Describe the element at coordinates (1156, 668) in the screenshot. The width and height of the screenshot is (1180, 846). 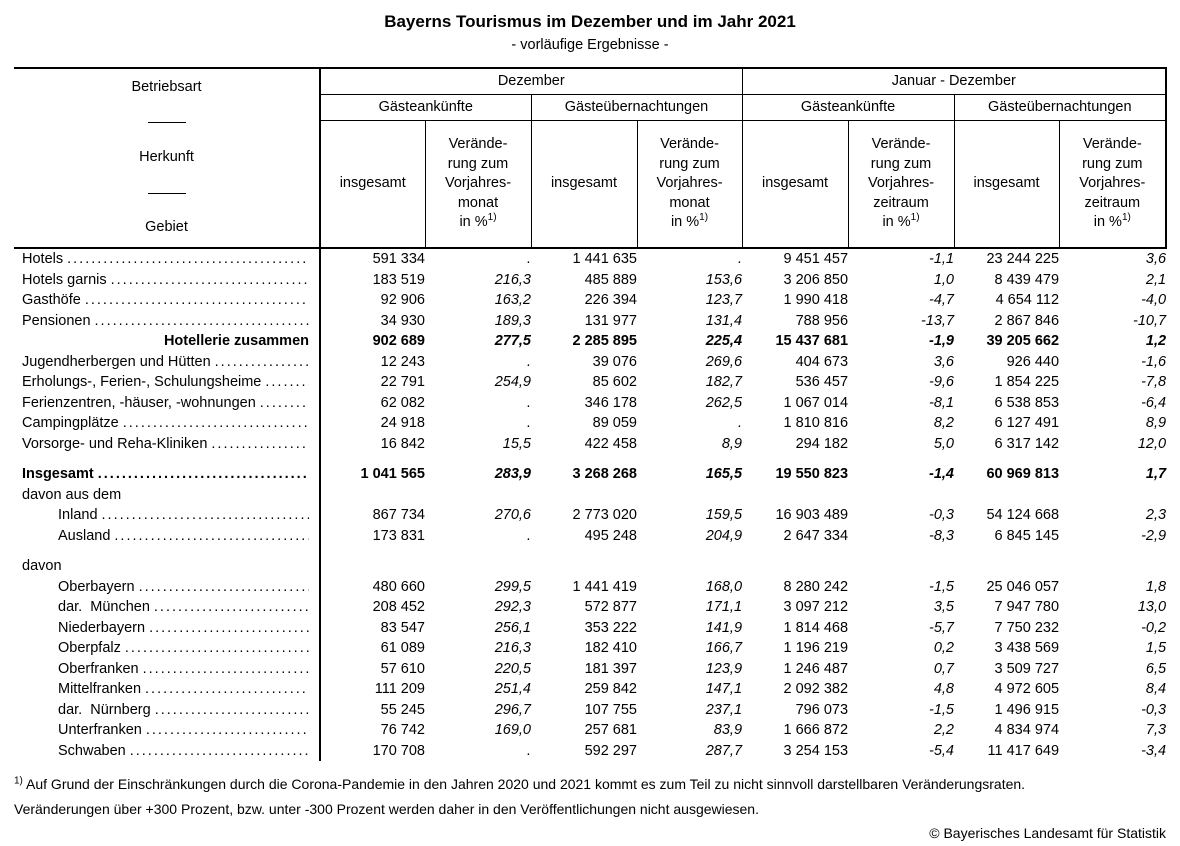
I see `change-value-cell: 6,5` at that location.